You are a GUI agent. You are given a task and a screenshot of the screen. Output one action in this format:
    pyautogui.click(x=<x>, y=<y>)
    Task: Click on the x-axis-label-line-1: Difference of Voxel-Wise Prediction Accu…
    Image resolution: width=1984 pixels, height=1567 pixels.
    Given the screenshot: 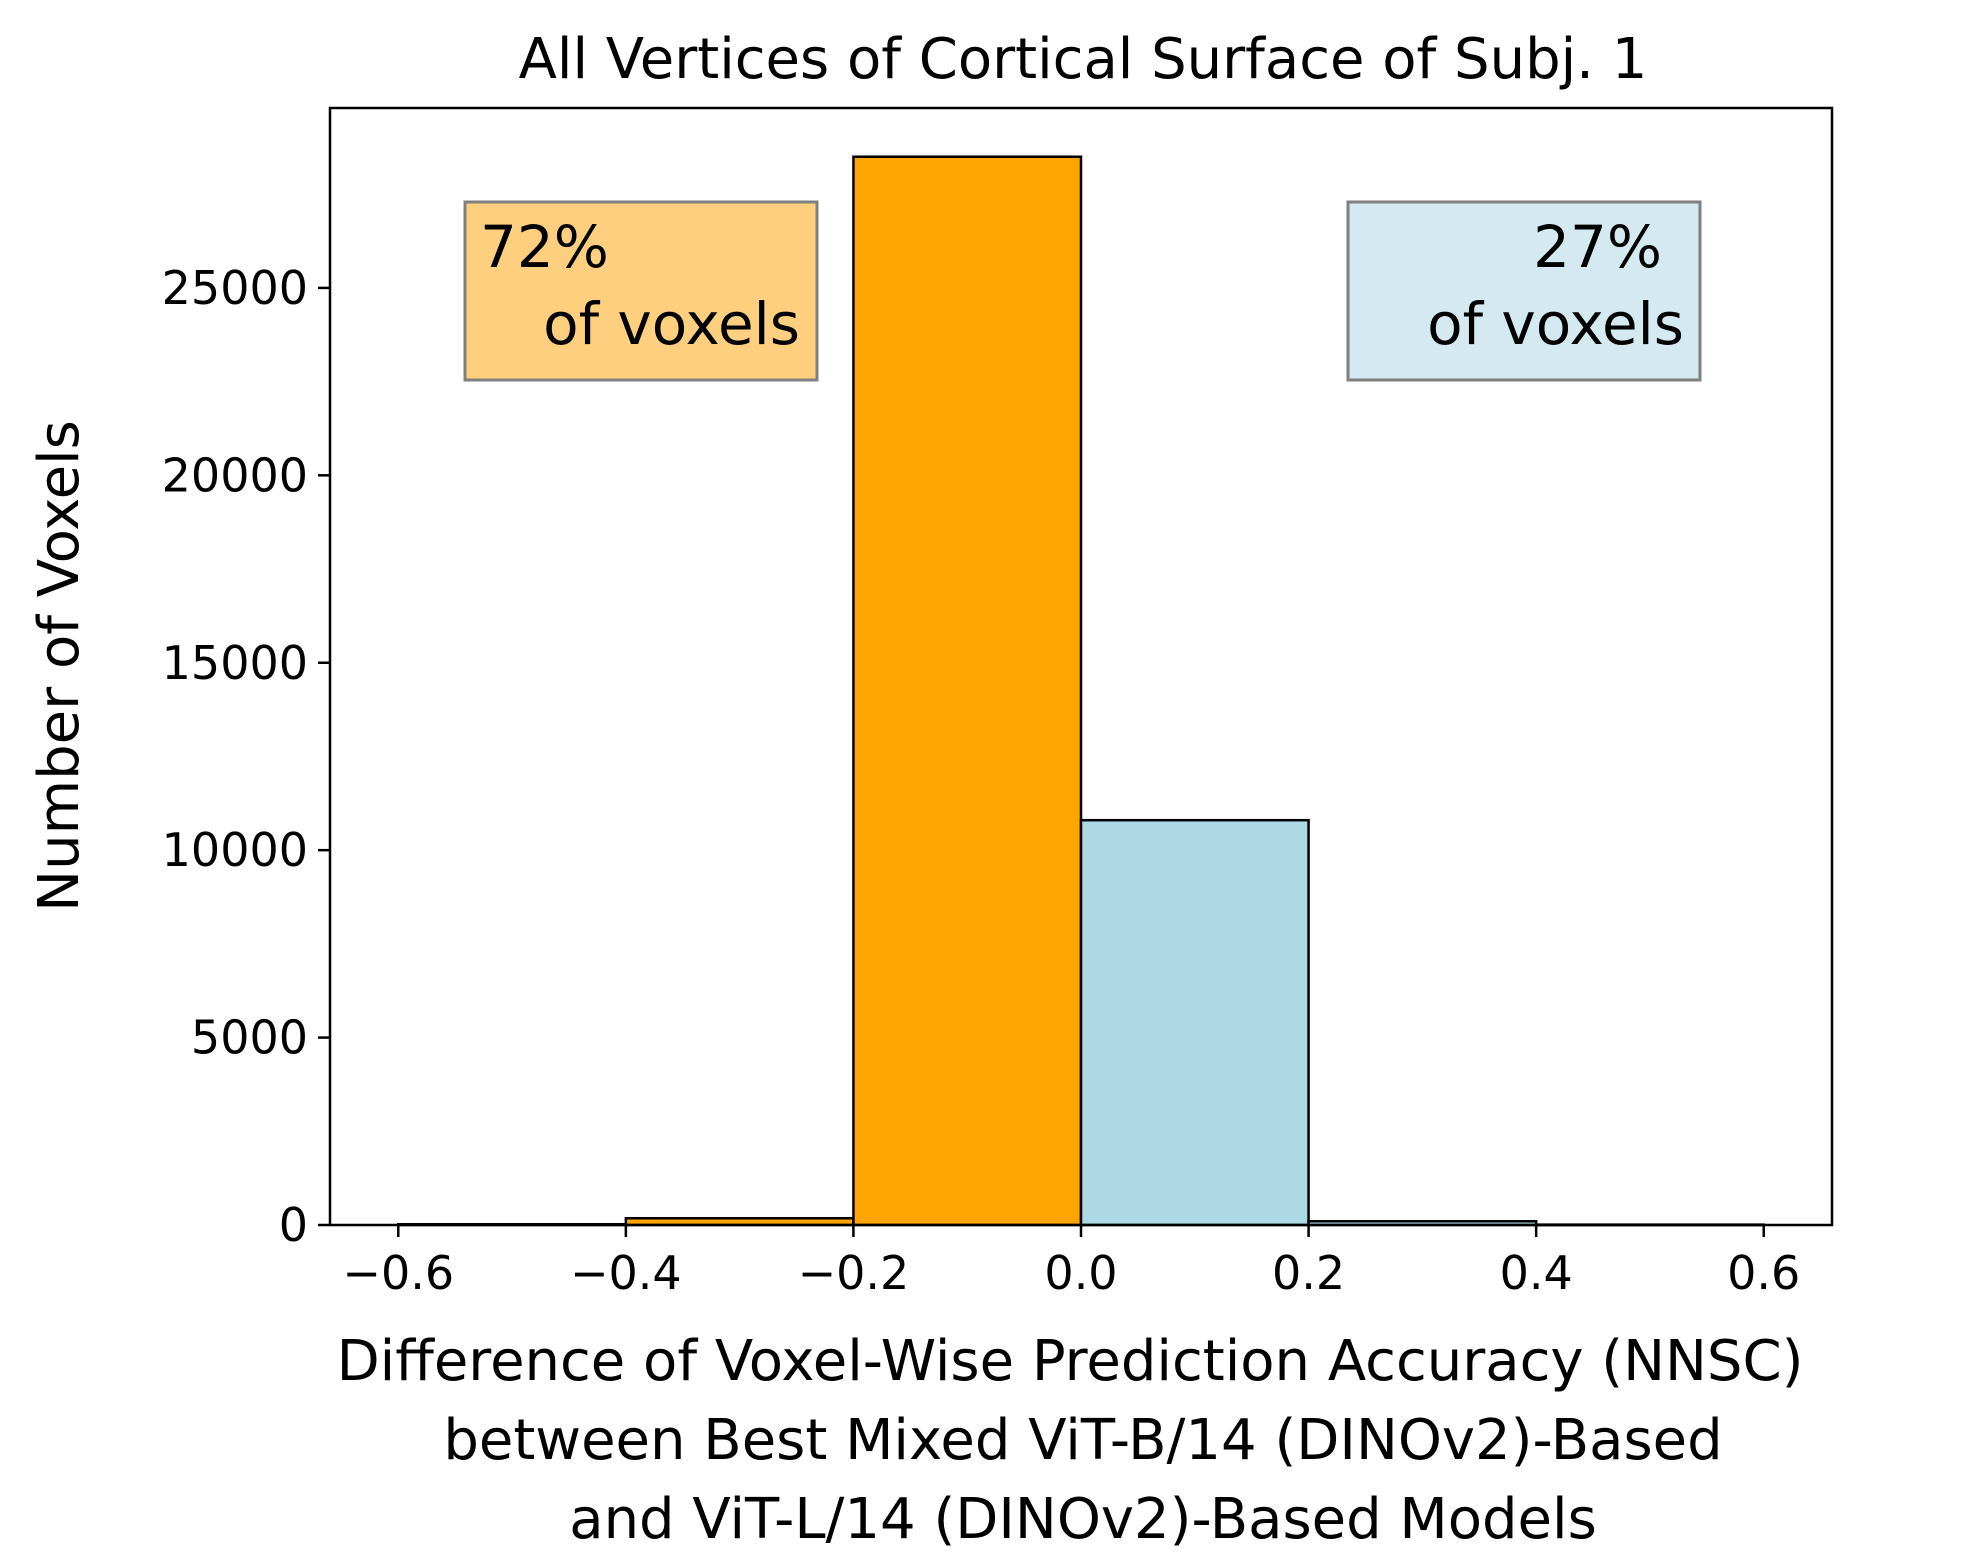 What is the action you would take?
    pyautogui.click(x=1070, y=1361)
    